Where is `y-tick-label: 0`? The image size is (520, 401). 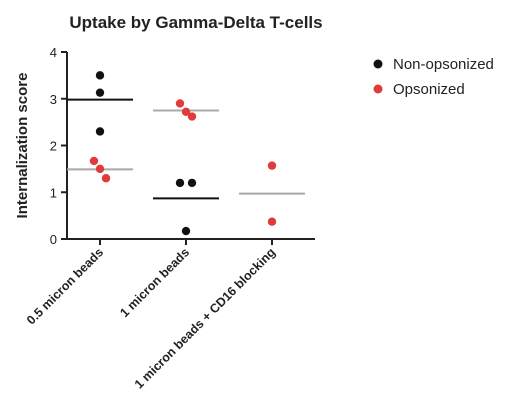 y-tick-label: 0 is located at coordinates (53, 239).